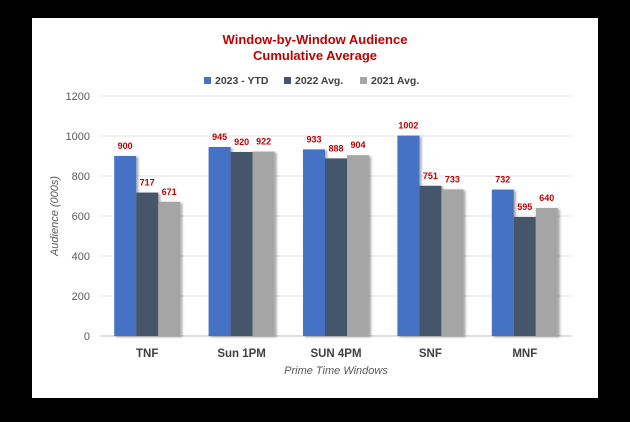 This screenshot has width=630, height=422. What do you see at coordinates (147, 354) in the screenshot?
I see `x-tick-label-0: TNF` at bounding box center [147, 354].